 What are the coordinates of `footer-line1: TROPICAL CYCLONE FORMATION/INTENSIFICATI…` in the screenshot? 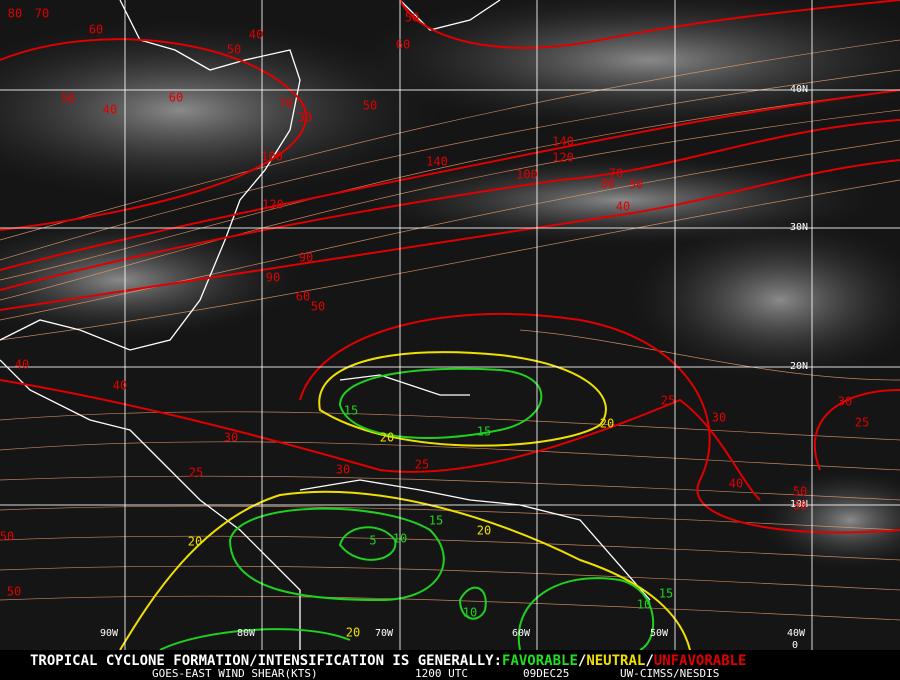 It's located at (388, 661).